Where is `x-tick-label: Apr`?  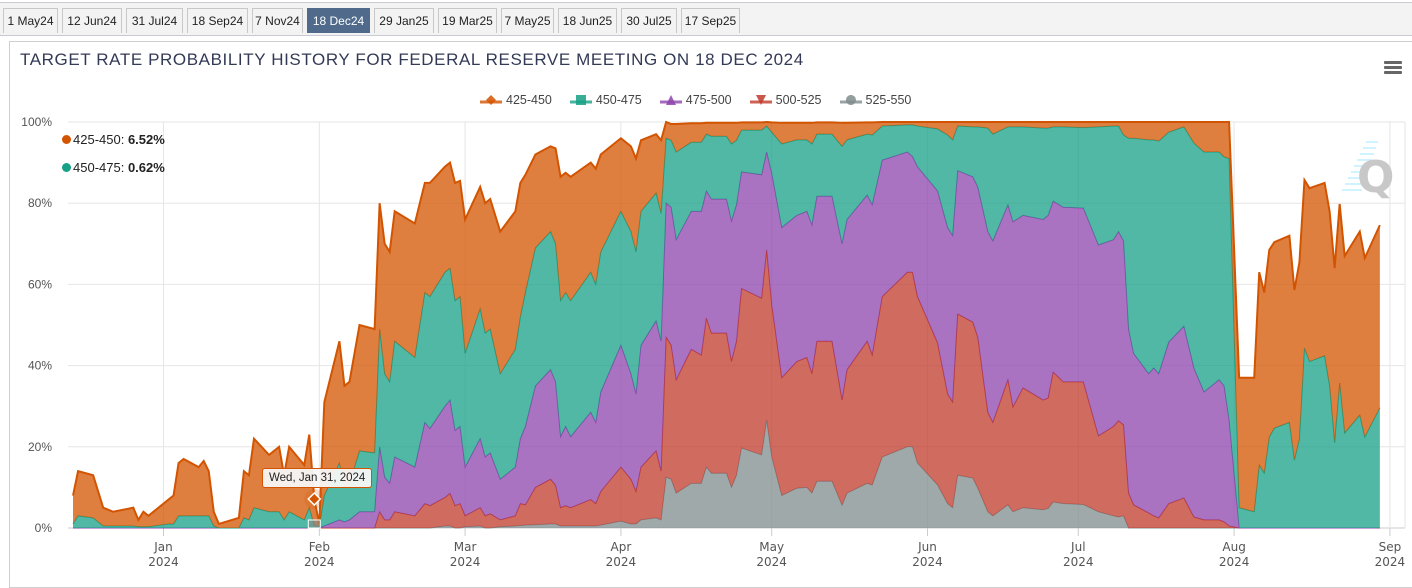 x-tick-label: Apr is located at coordinates (621, 547).